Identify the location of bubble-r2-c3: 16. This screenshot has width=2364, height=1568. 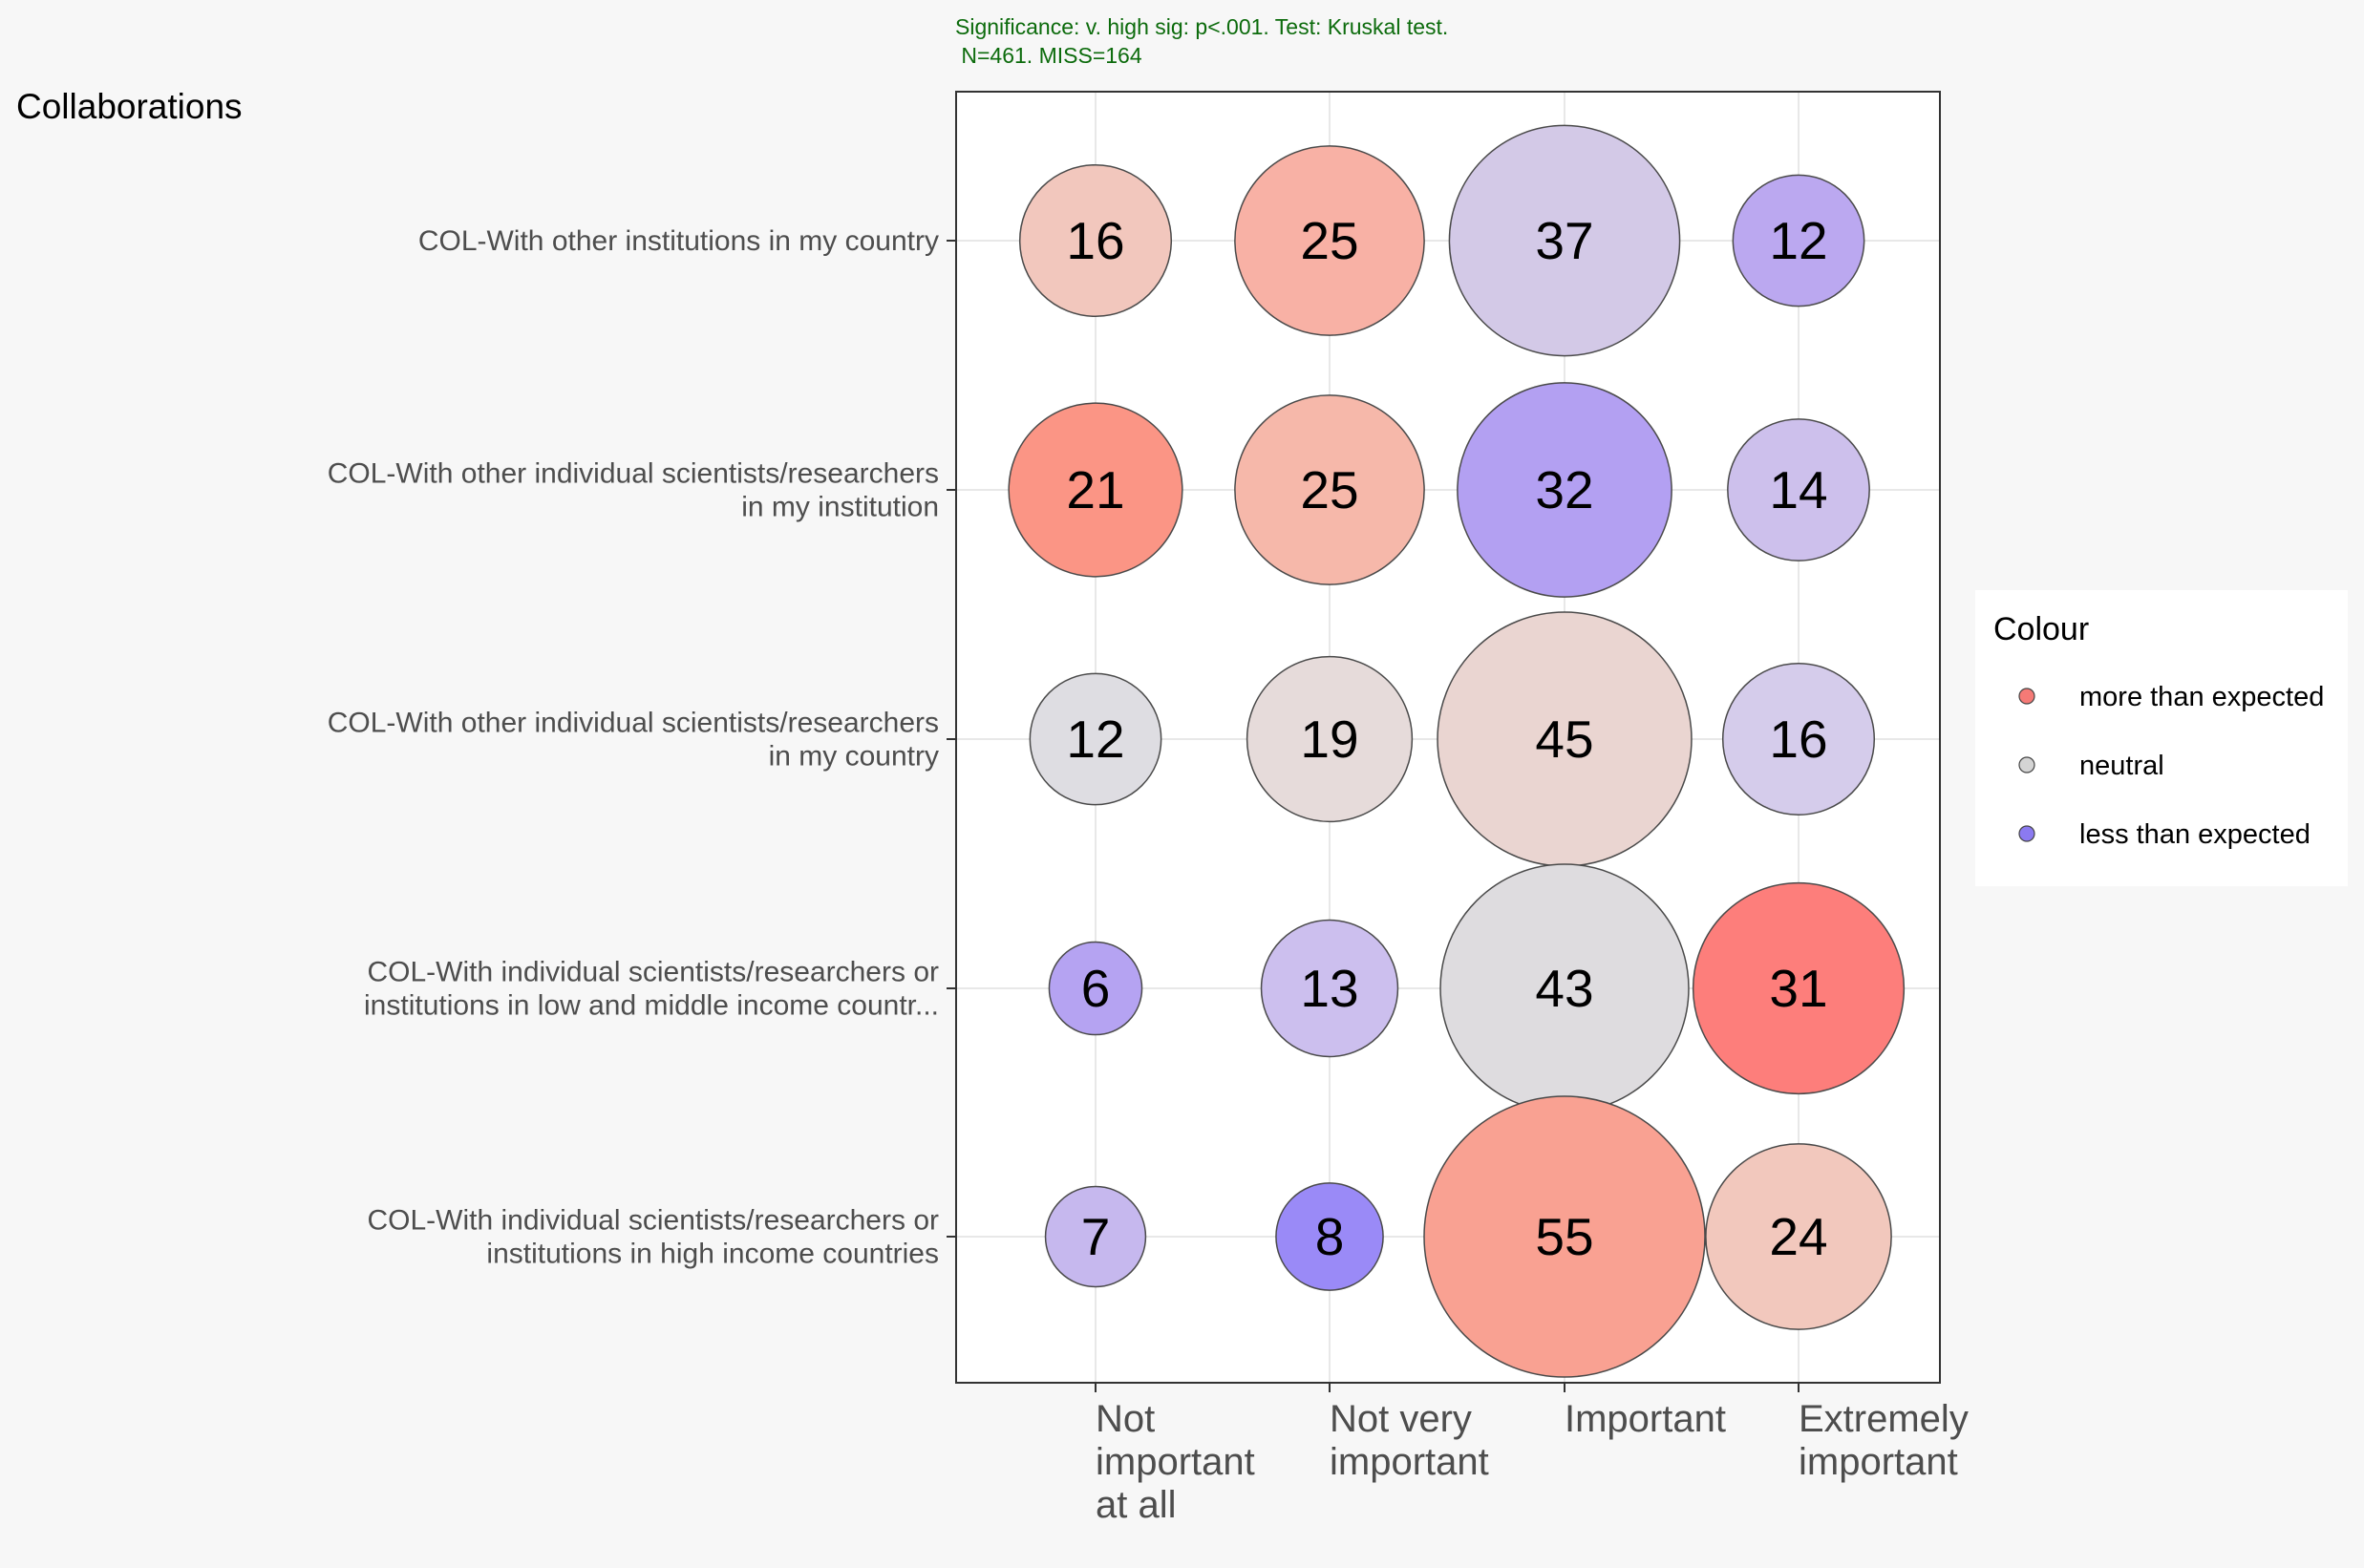
(1799, 739).